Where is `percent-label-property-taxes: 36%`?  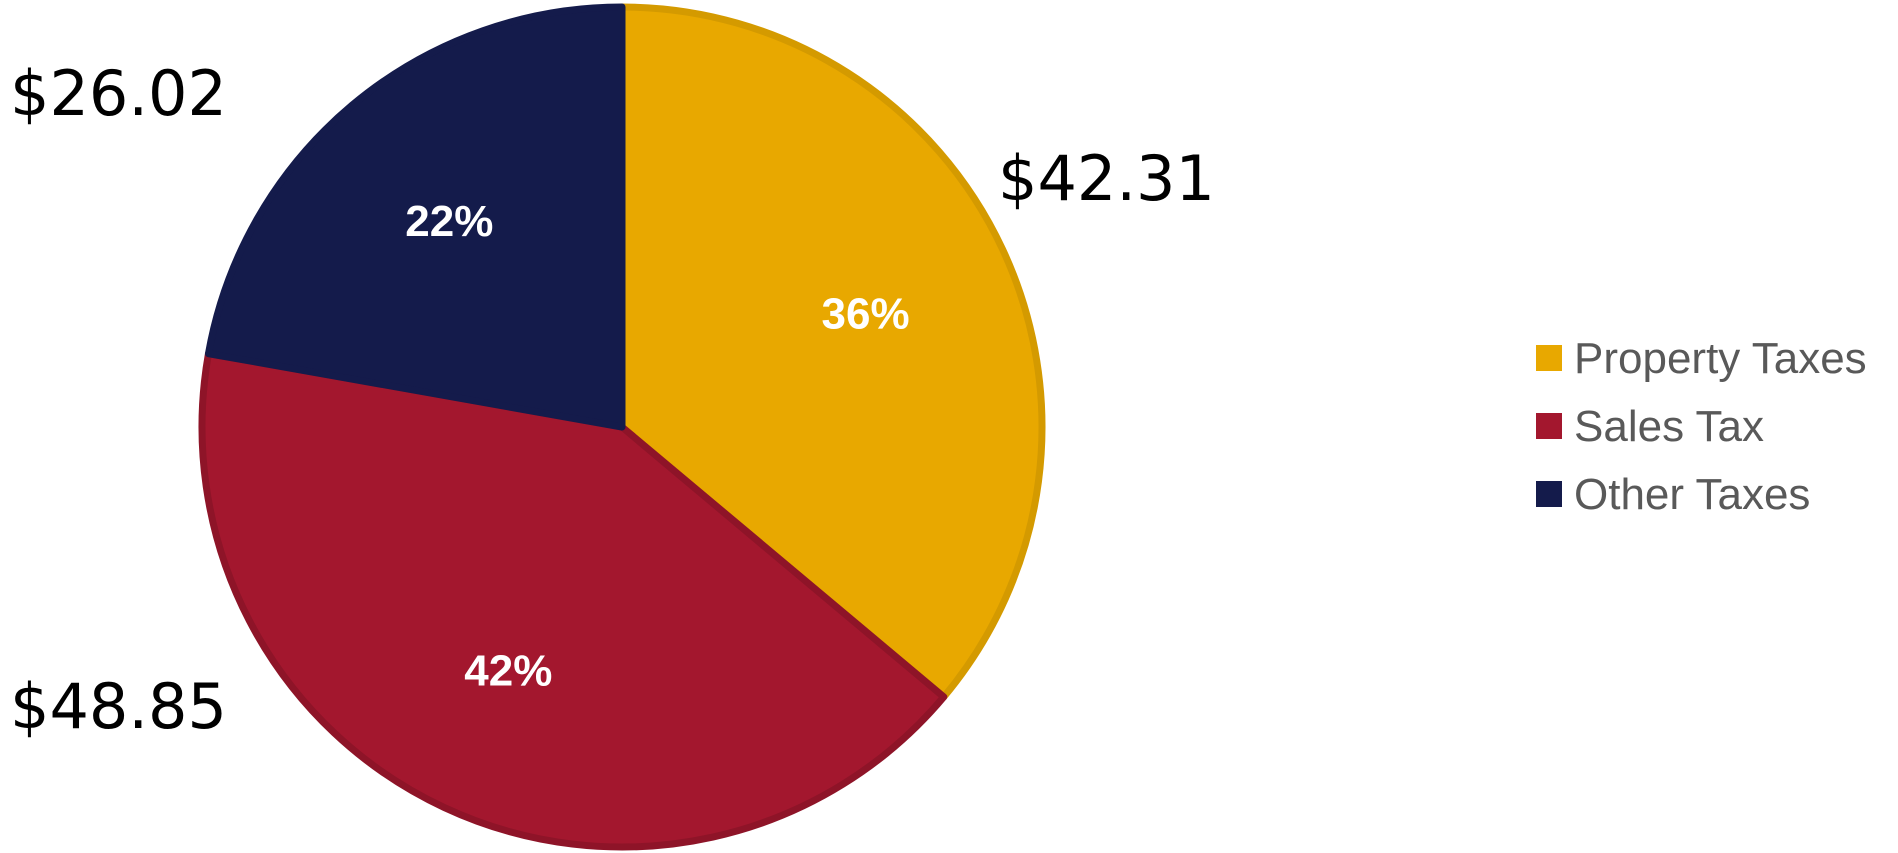 percent-label-property-taxes: 36% is located at coordinates (866, 313).